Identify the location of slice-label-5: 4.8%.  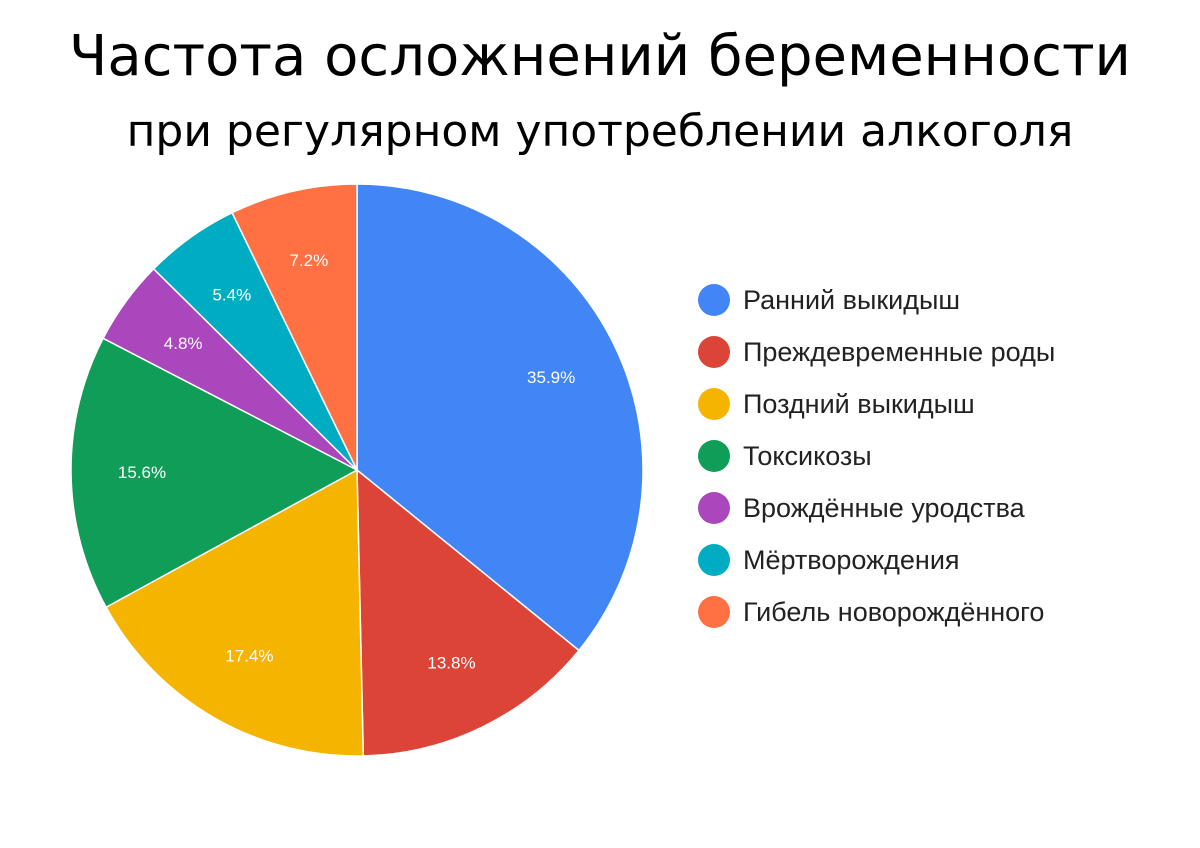
(183, 343).